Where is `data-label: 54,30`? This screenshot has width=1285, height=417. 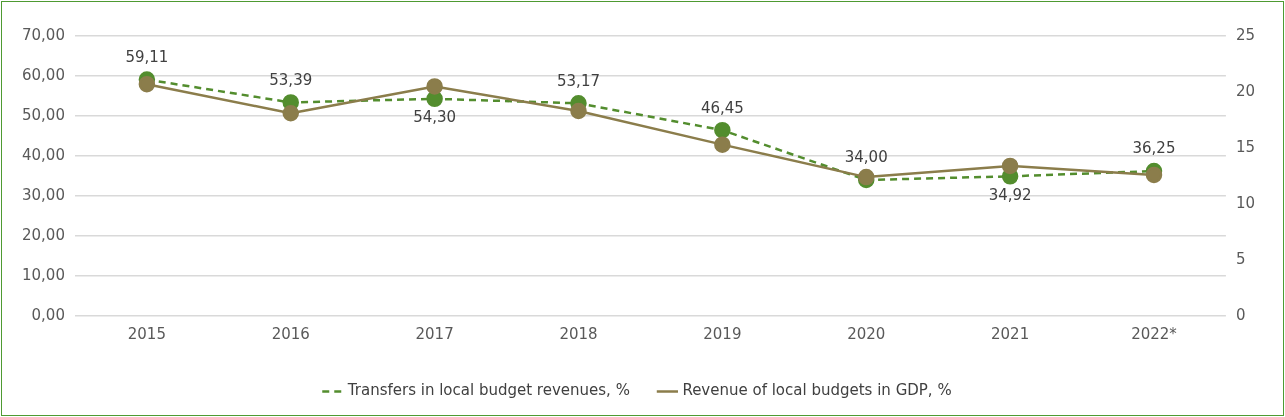 data-label: 54,30 is located at coordinates (435, 117).